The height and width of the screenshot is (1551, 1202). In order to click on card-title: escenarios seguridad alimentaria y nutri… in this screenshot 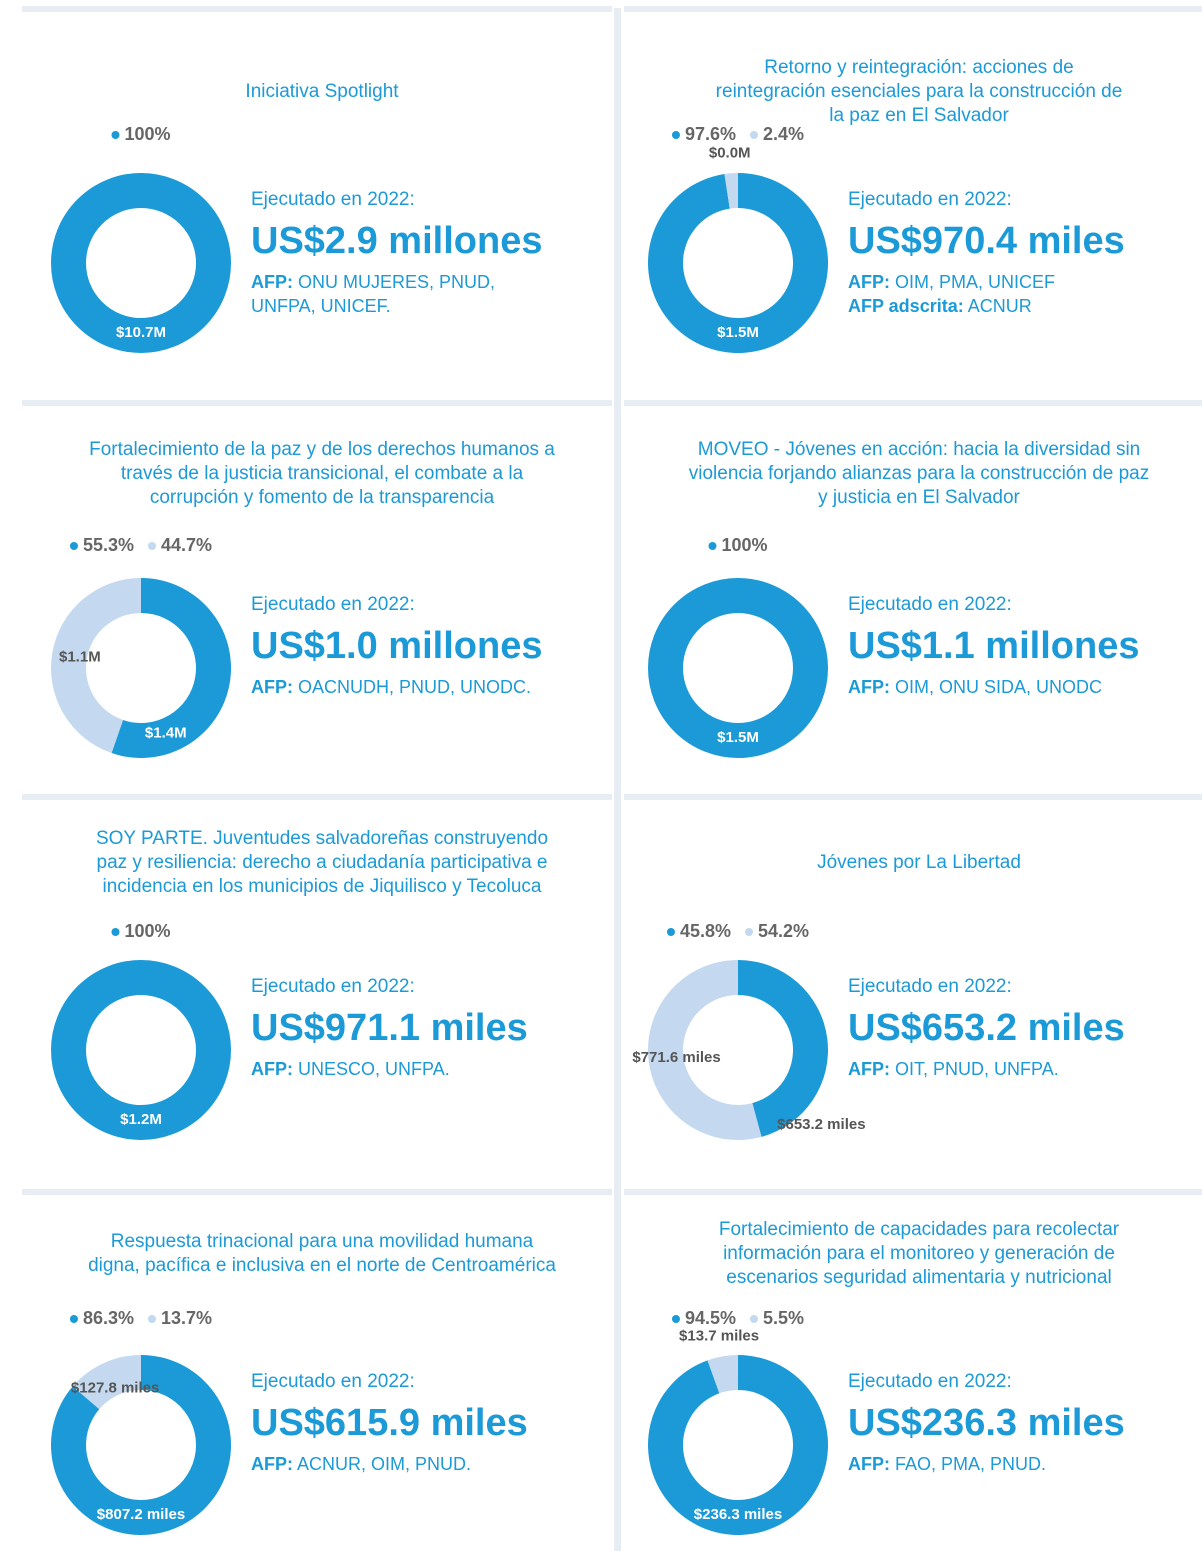, I will do `click(918, 1277)`.